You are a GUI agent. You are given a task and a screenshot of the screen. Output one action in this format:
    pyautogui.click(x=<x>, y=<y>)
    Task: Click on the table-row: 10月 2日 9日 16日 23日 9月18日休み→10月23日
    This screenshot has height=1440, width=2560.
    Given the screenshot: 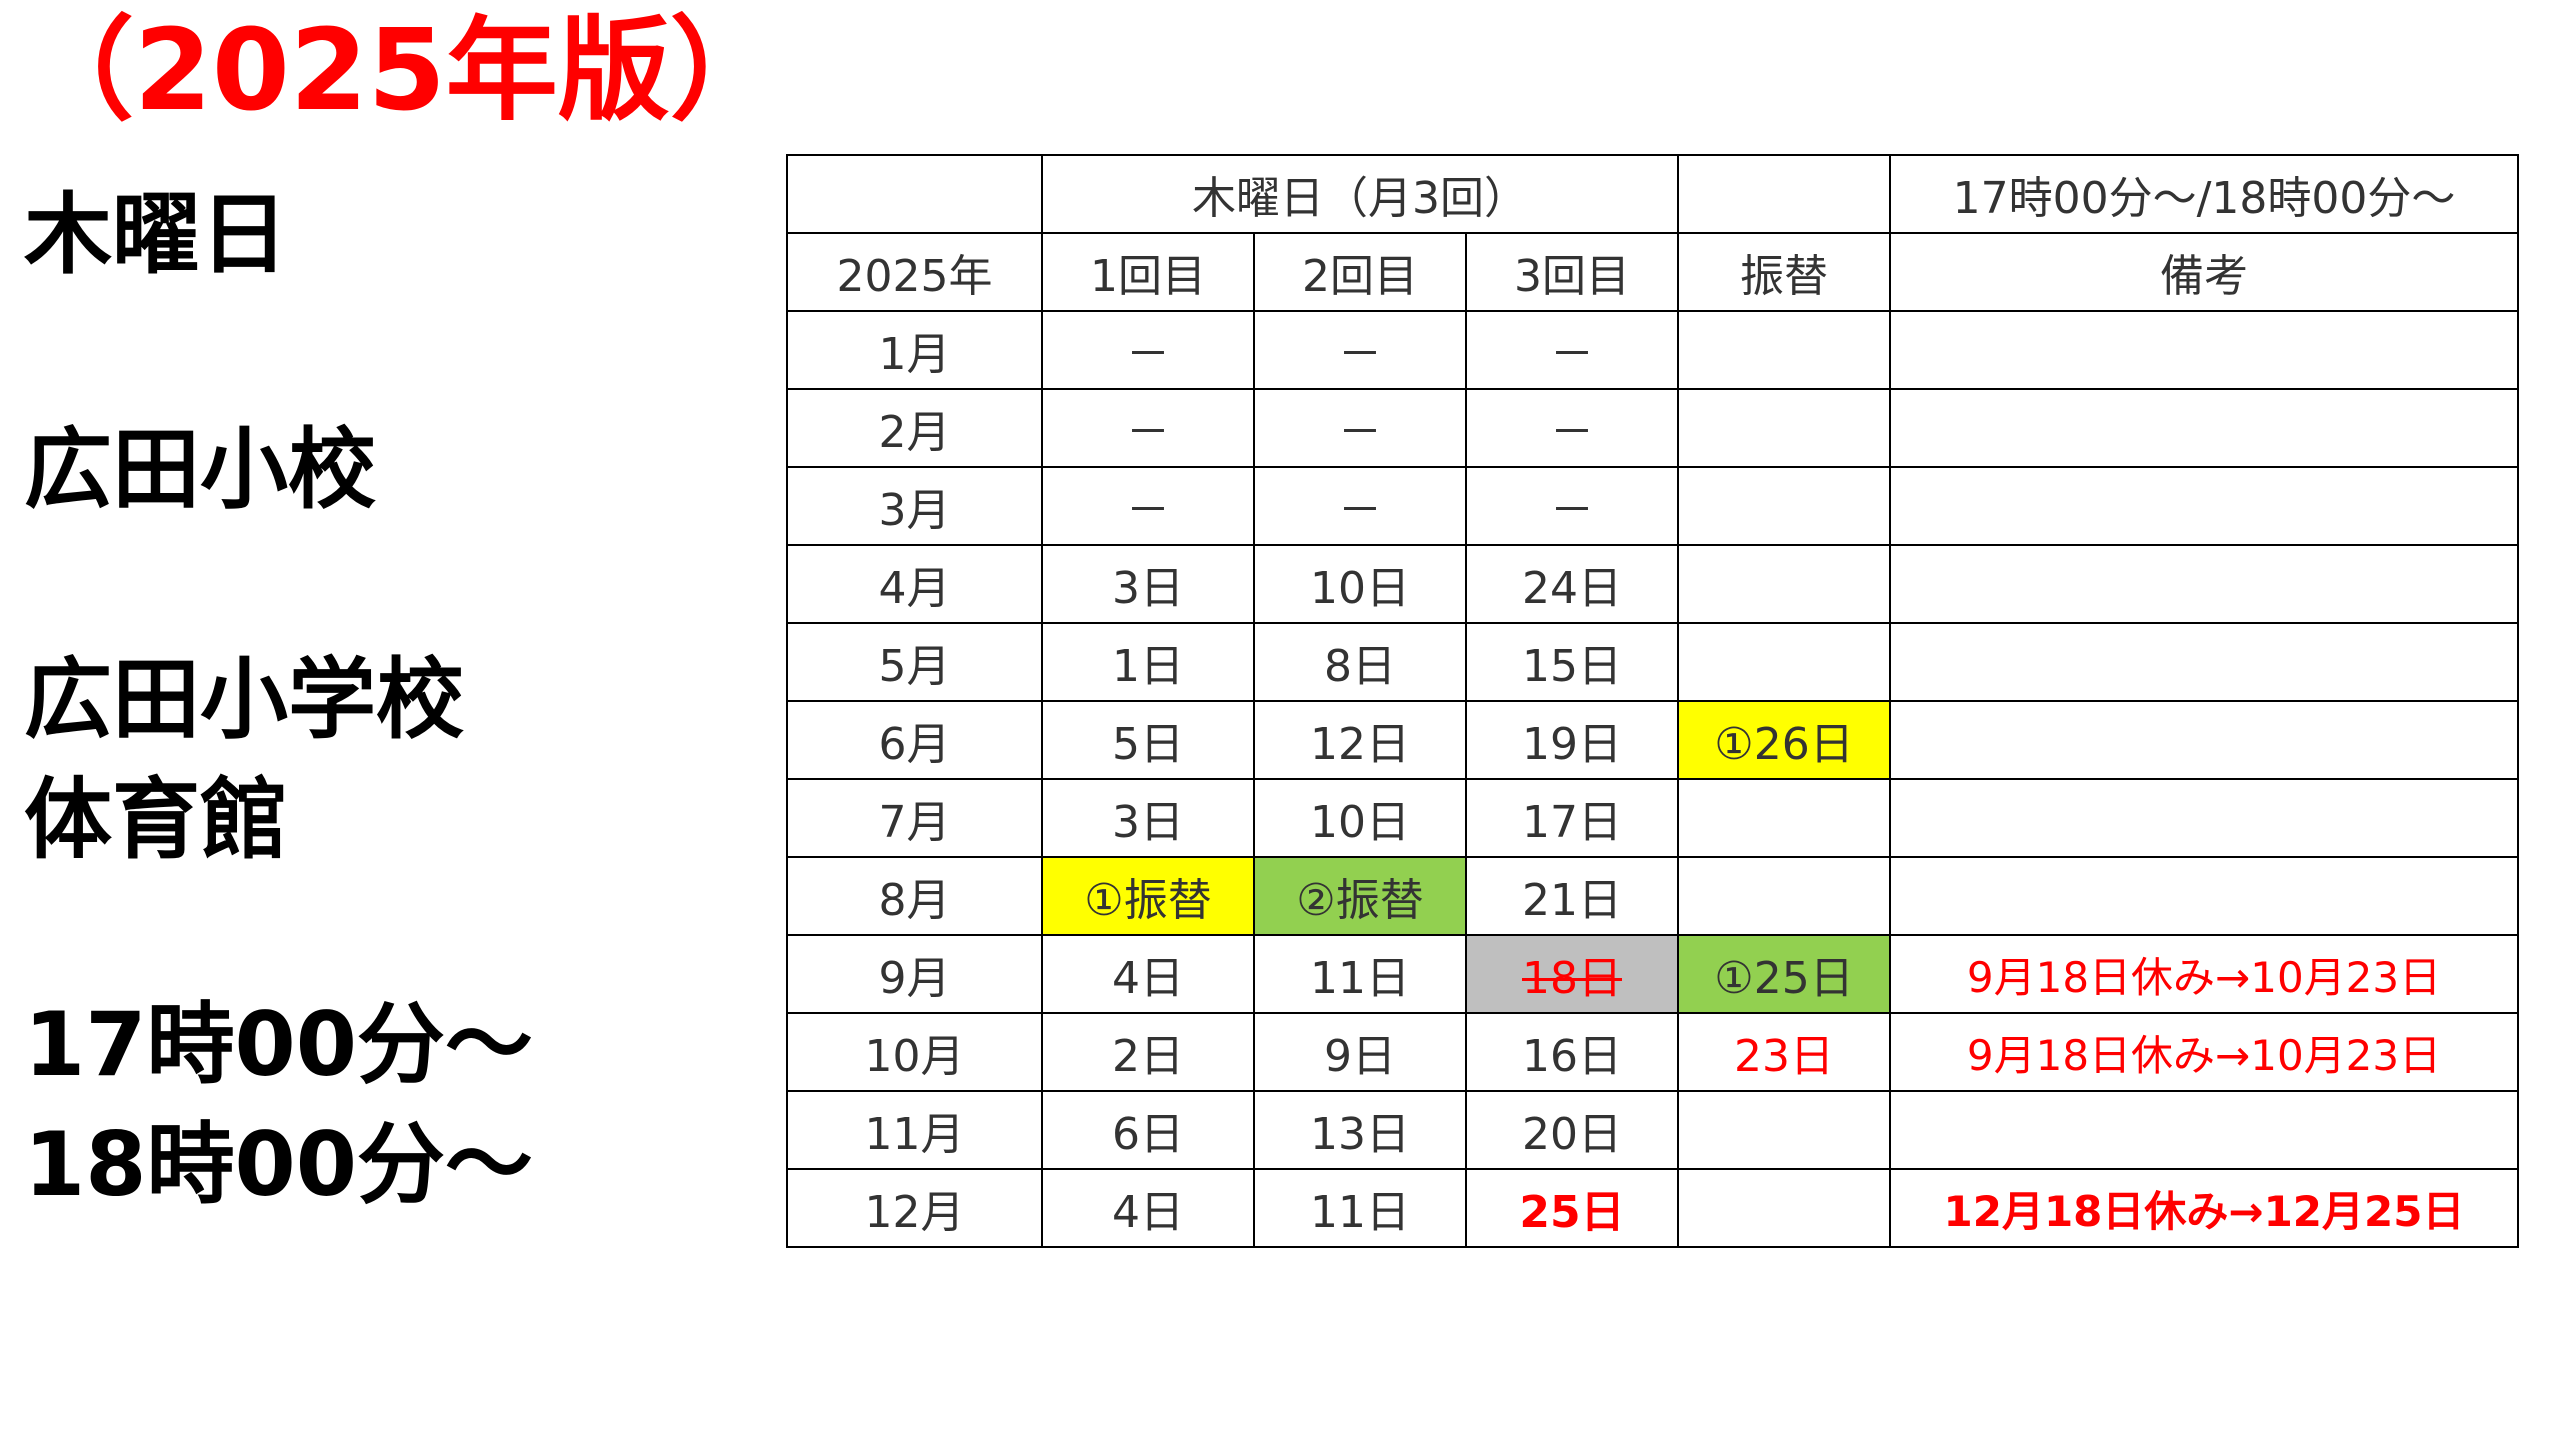 What is the action you would take?
    pyautogui.click(x=1652, y=1052)
    